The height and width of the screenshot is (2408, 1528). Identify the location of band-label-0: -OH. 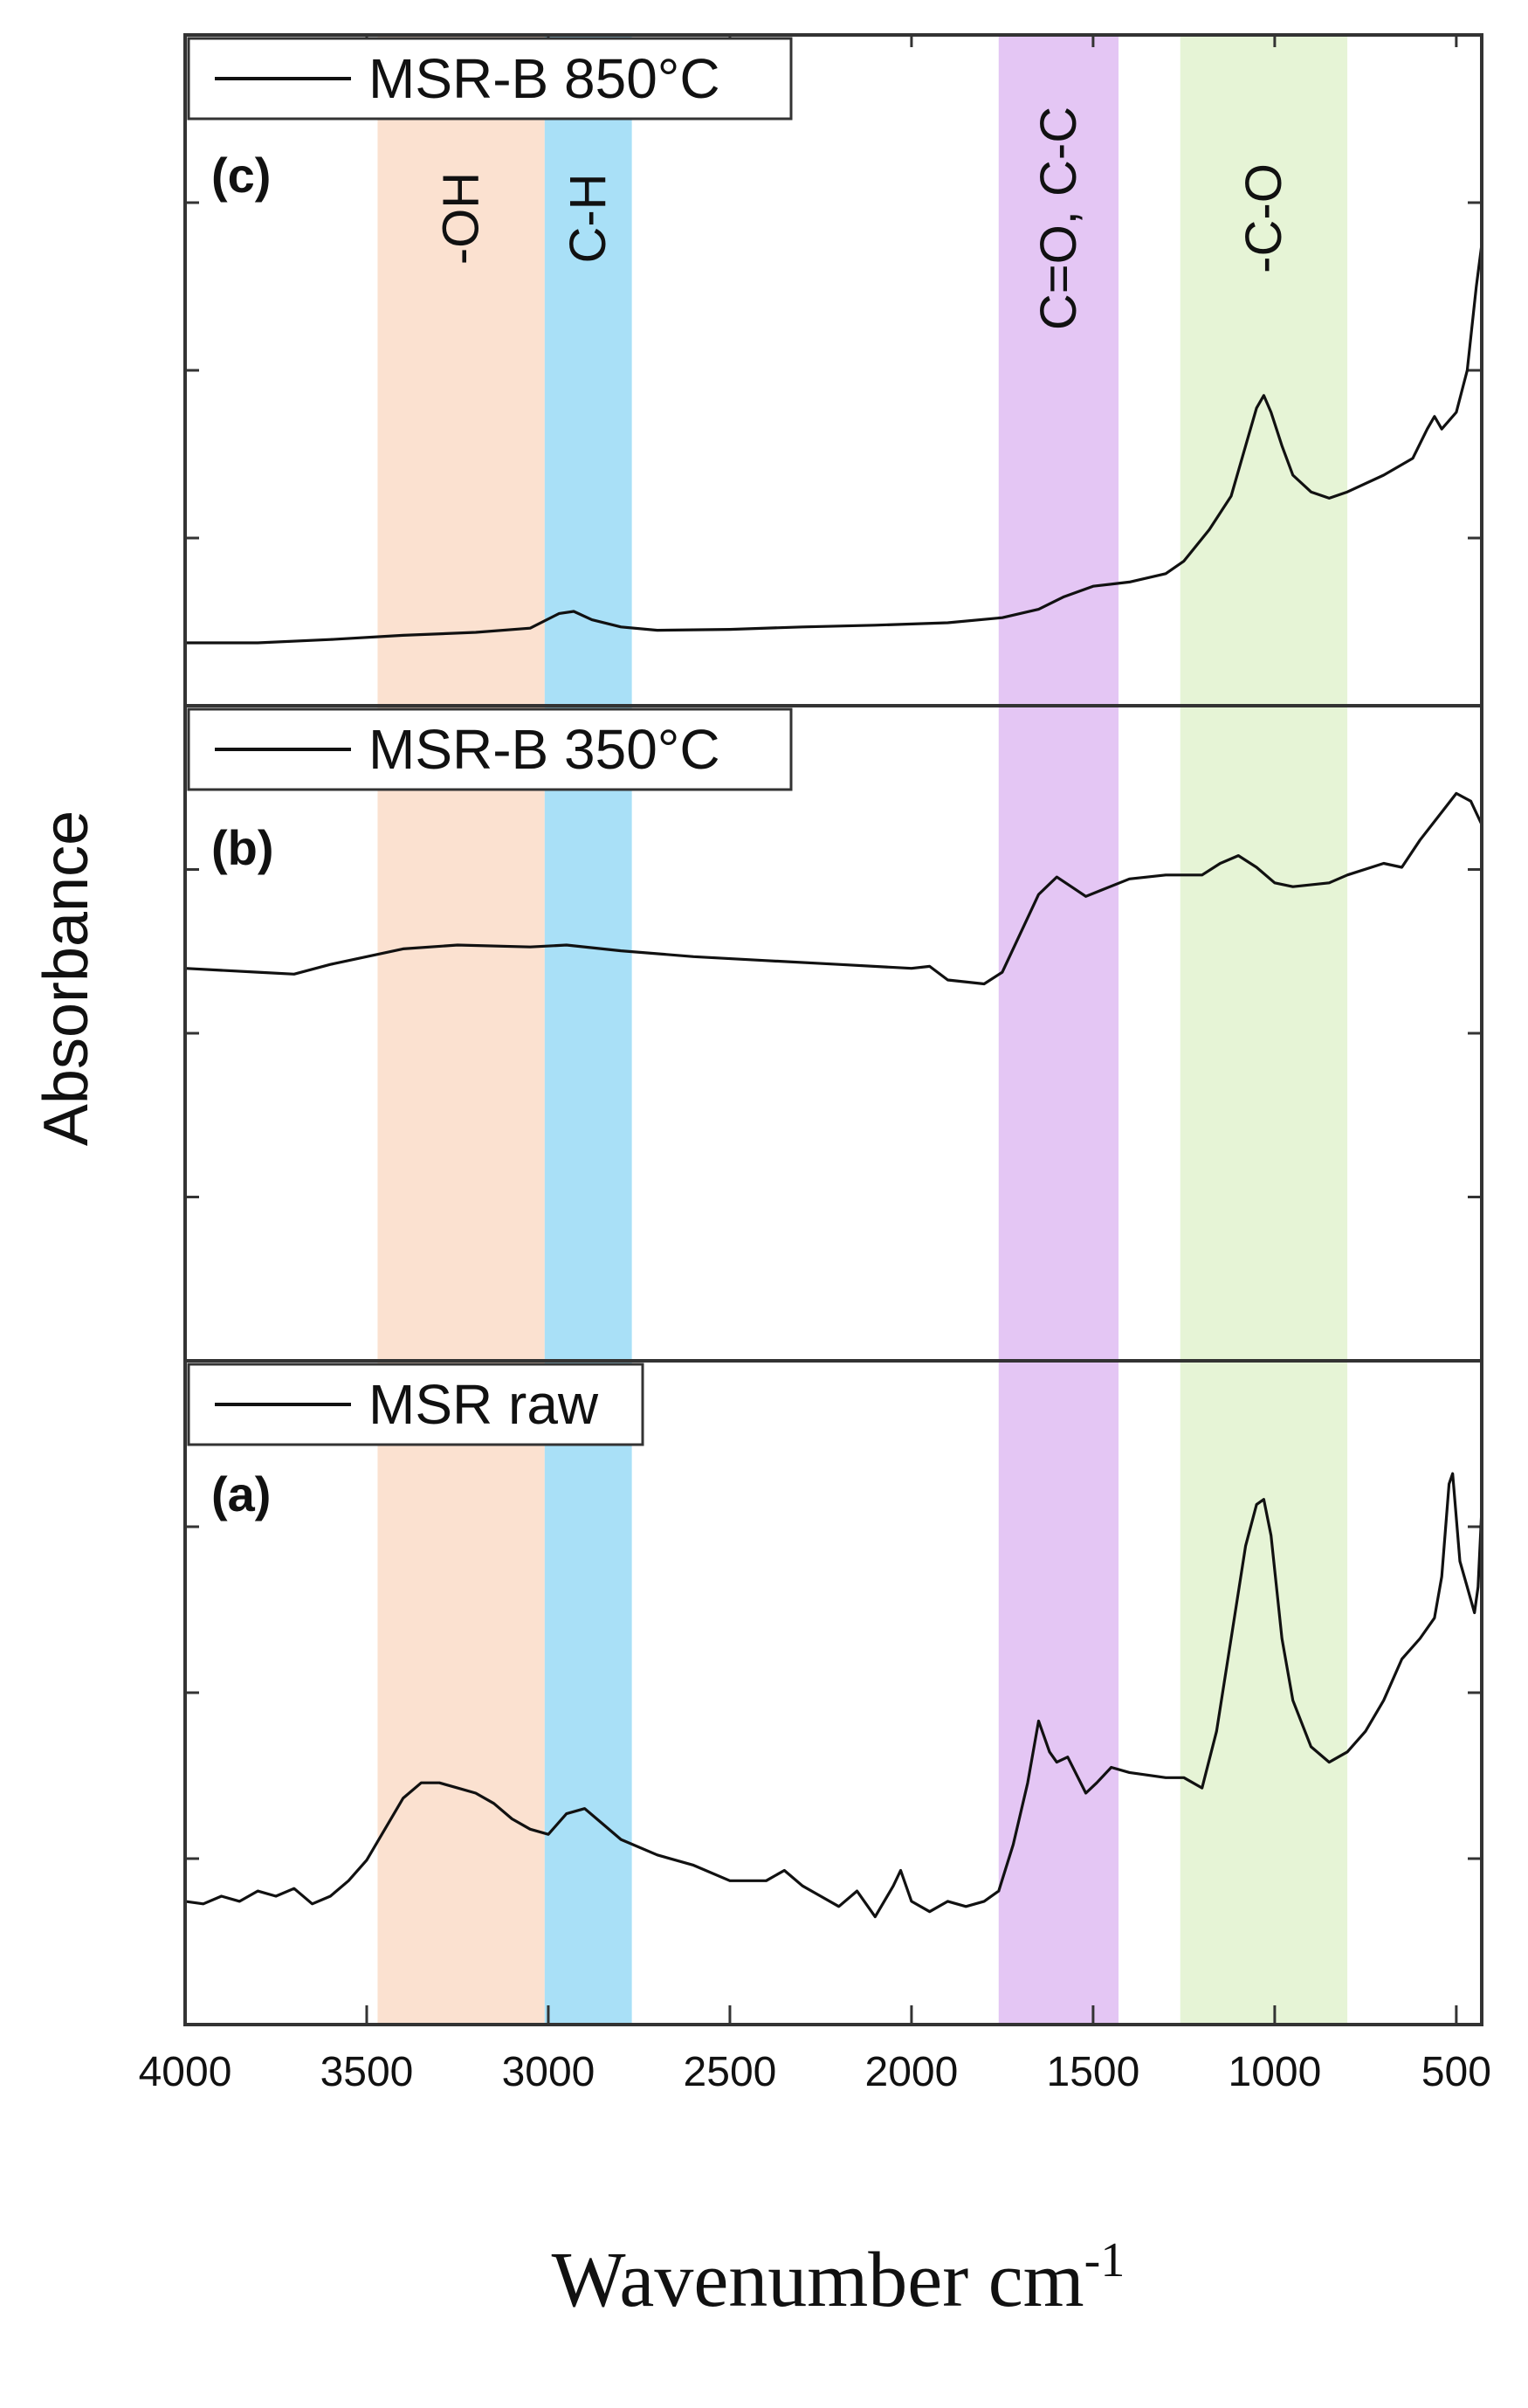
(461, 218).